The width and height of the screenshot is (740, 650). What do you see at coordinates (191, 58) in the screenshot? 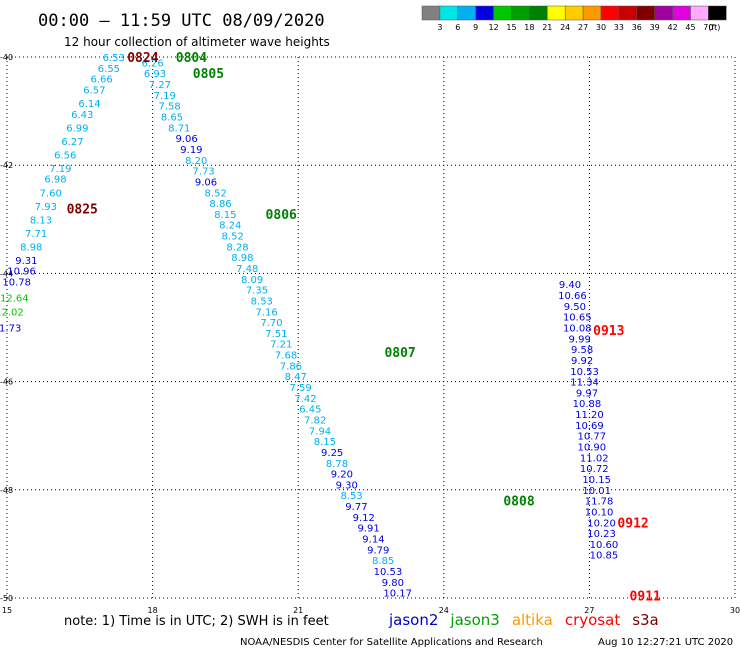
I see `pass-label: 0804` at bounding box center [191, 58].